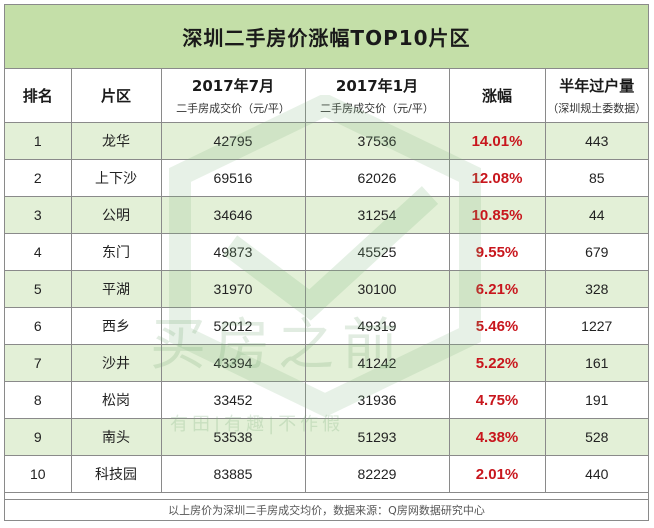 This screenshot has width=654, height=528. What do you see at coordinates (38, 400) in the screenshot?
I see `rank-cell: 8` at bounding box center [38, 400].